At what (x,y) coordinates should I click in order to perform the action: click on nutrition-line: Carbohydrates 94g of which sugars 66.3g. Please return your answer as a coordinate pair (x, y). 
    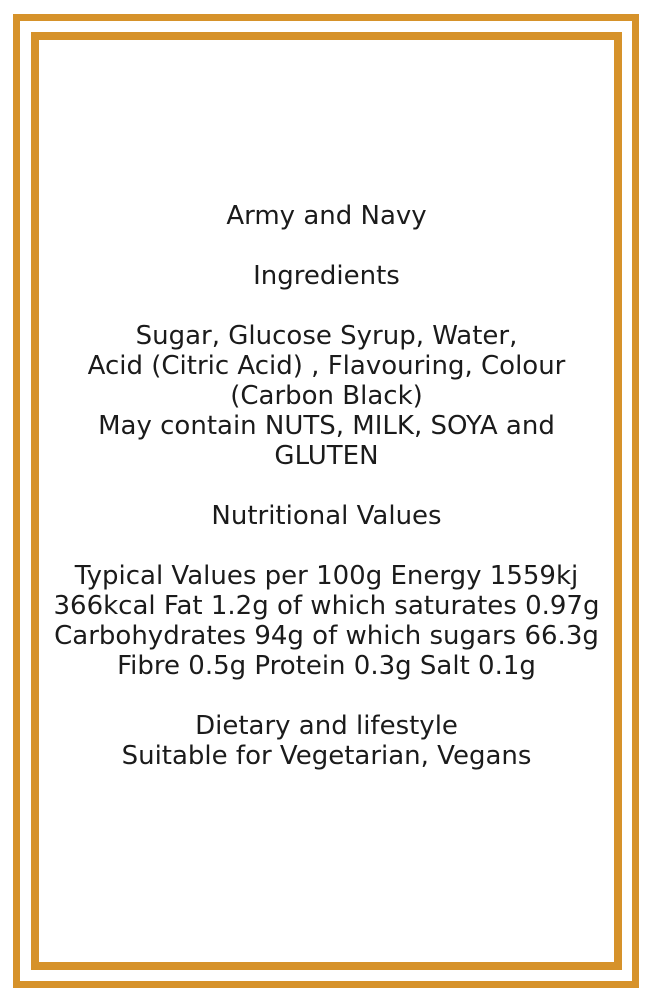
    Looking at the image, I should click on (326, 636).